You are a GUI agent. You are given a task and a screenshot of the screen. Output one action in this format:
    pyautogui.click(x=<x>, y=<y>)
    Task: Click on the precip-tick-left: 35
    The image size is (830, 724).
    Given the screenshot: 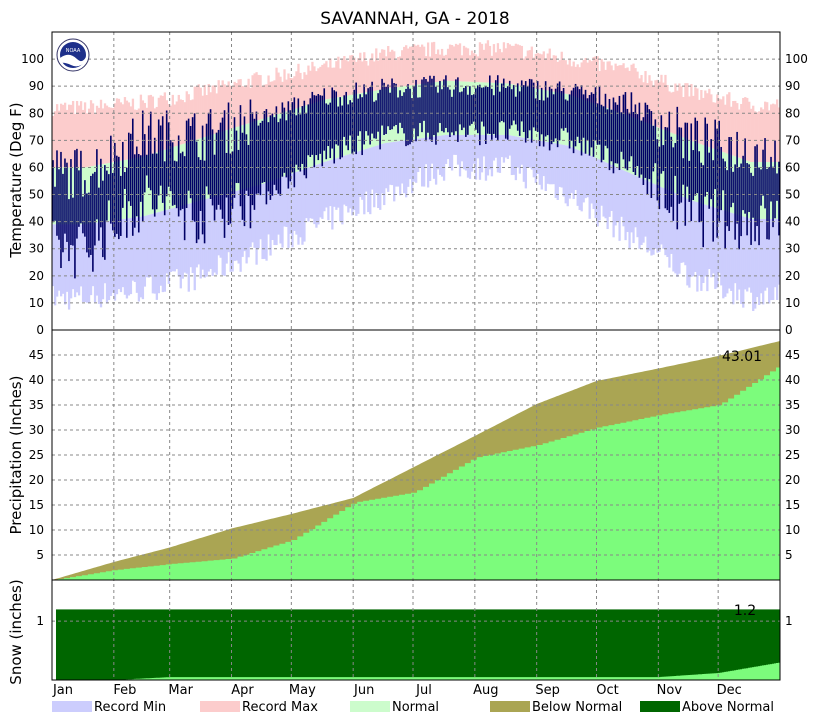 What is the action you would take?
    pyautogui.click(x=36, y=405)
    